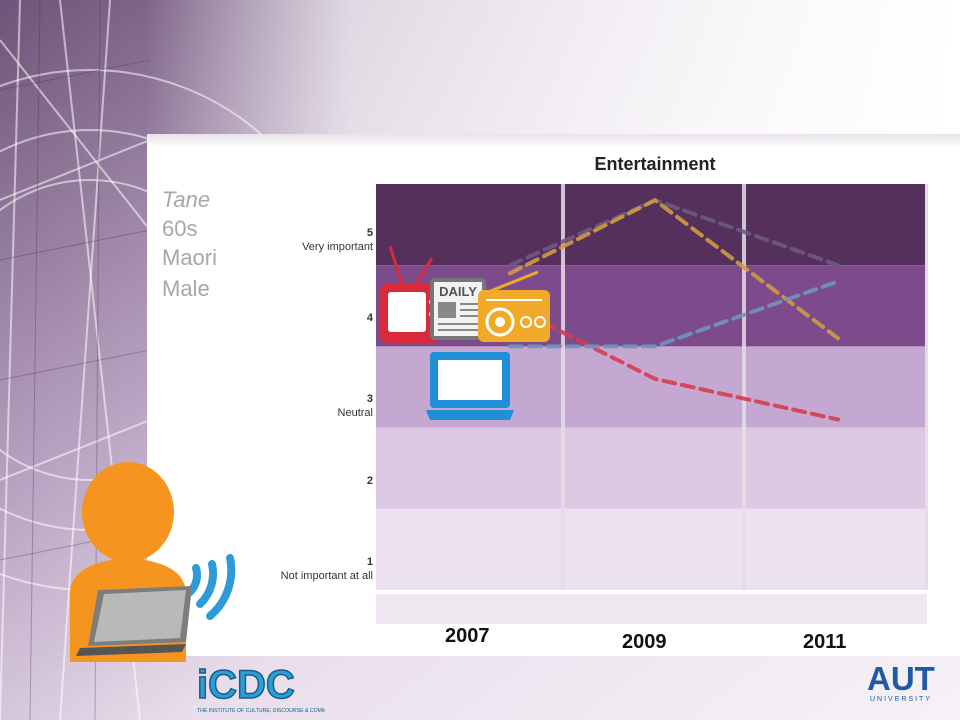 The image size is (960, 720). I want to click on y-tick-label: 2, so click(369, 481).